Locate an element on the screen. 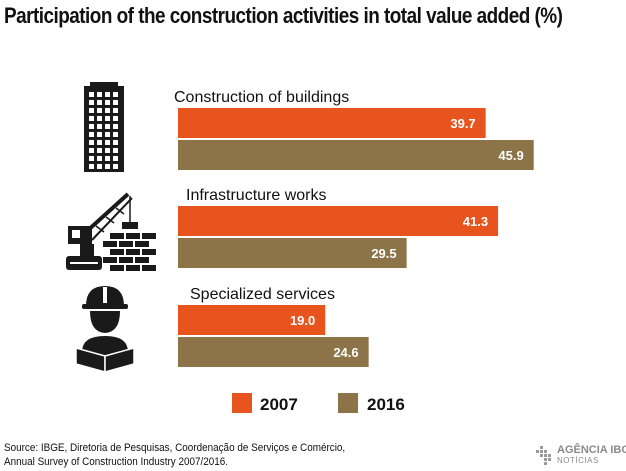 The width and height of the screenshot is (626, 471). legend: 2007 2016 is located at coordinates (318, 403).